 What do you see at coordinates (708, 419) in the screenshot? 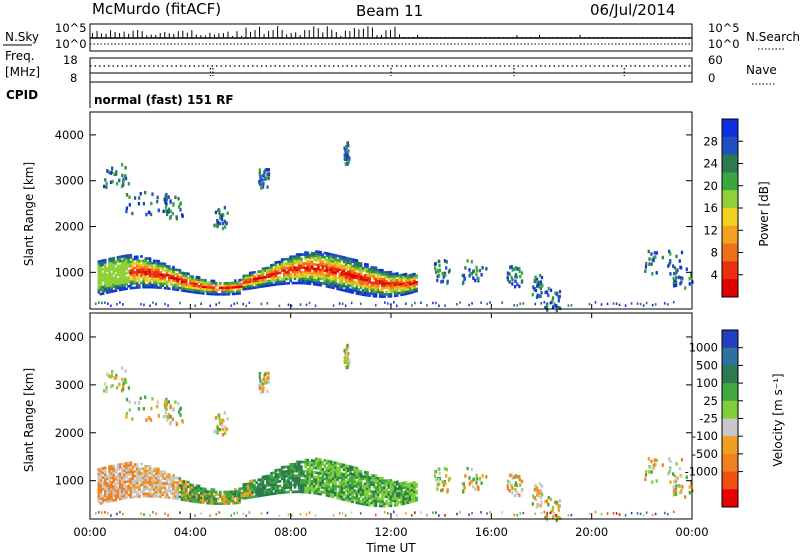
I see `velocity-colorbar-tick: -25` at bounding box center [708, 419].